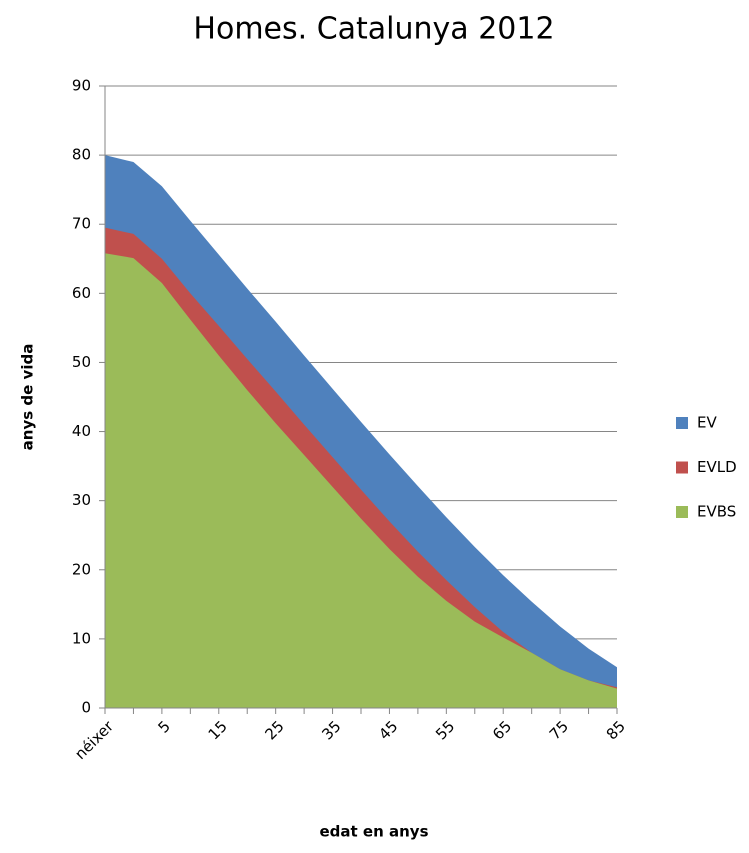  What do you see at coordinates (28, 397) in the screenshot?
I see `y-axis-label: anys de vida` at bounding box center [28, 397].